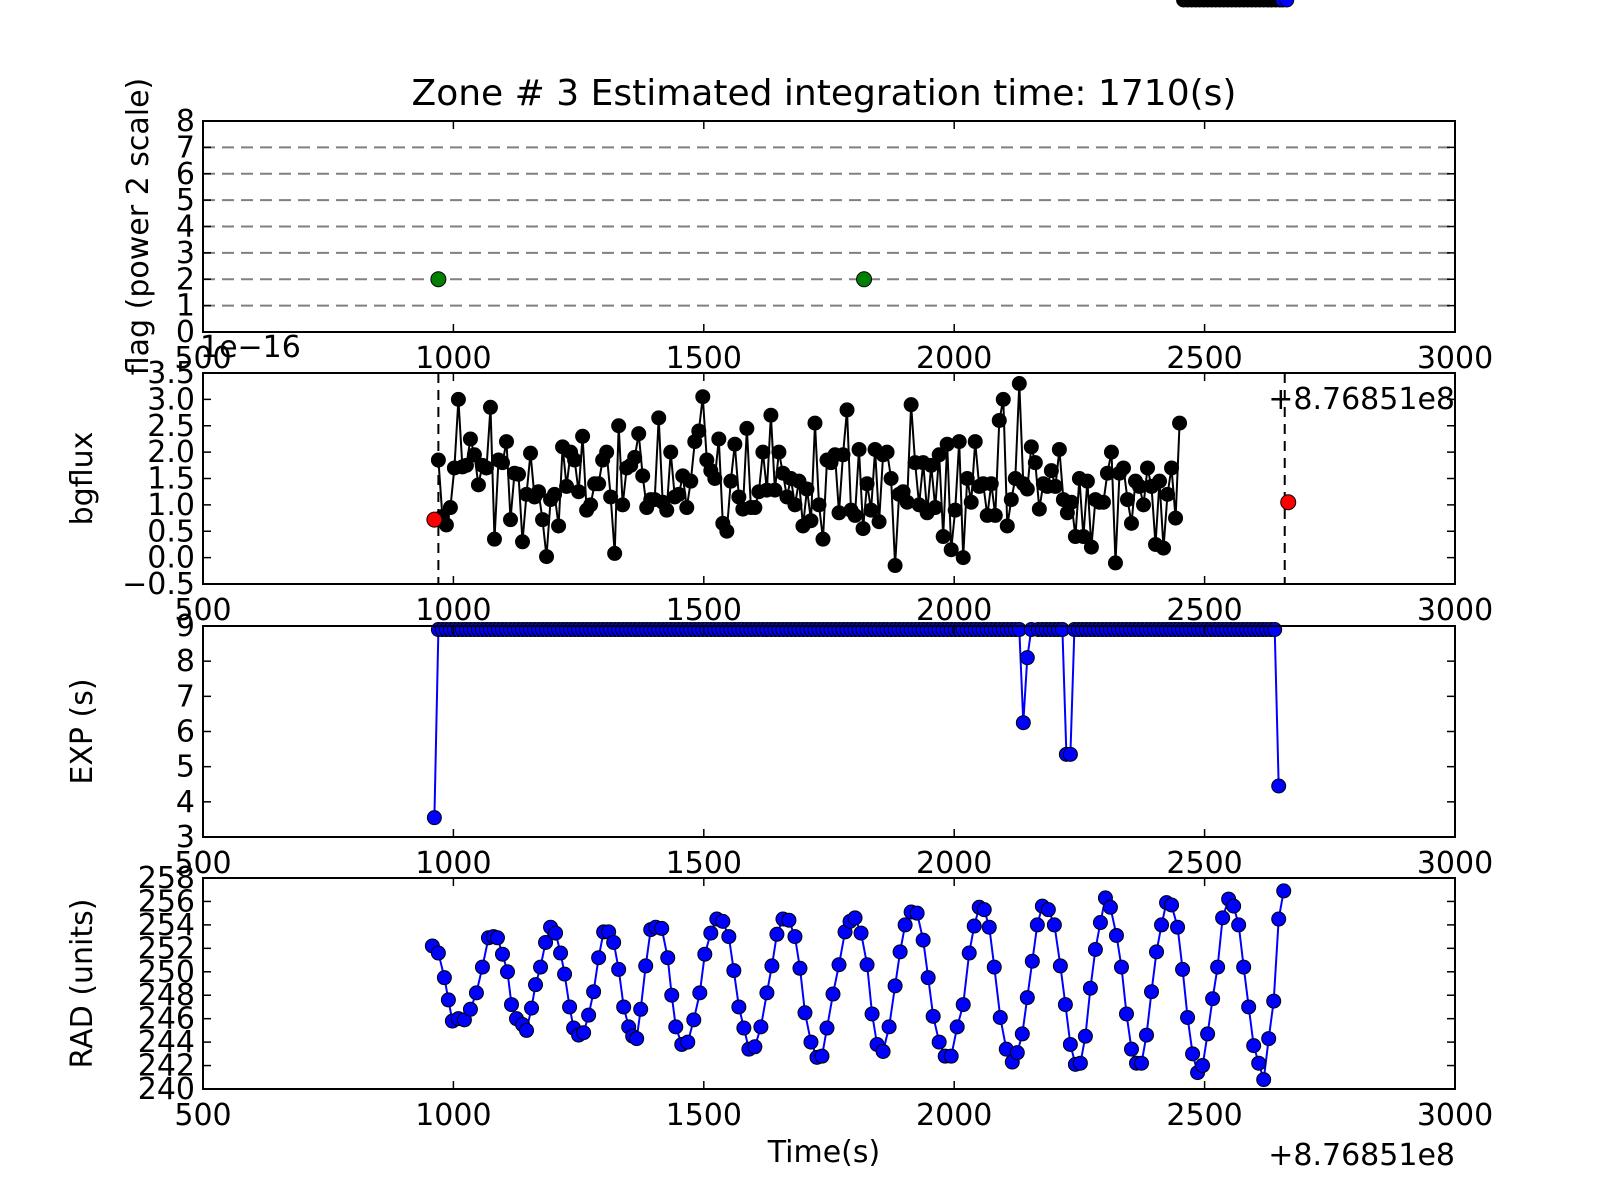 This screenshot has height=1200, width=1600. What do you see at coordinates (185, 121) in the screenshot?
I see `y-tick-label: 8` at bounding box center [185, 121].